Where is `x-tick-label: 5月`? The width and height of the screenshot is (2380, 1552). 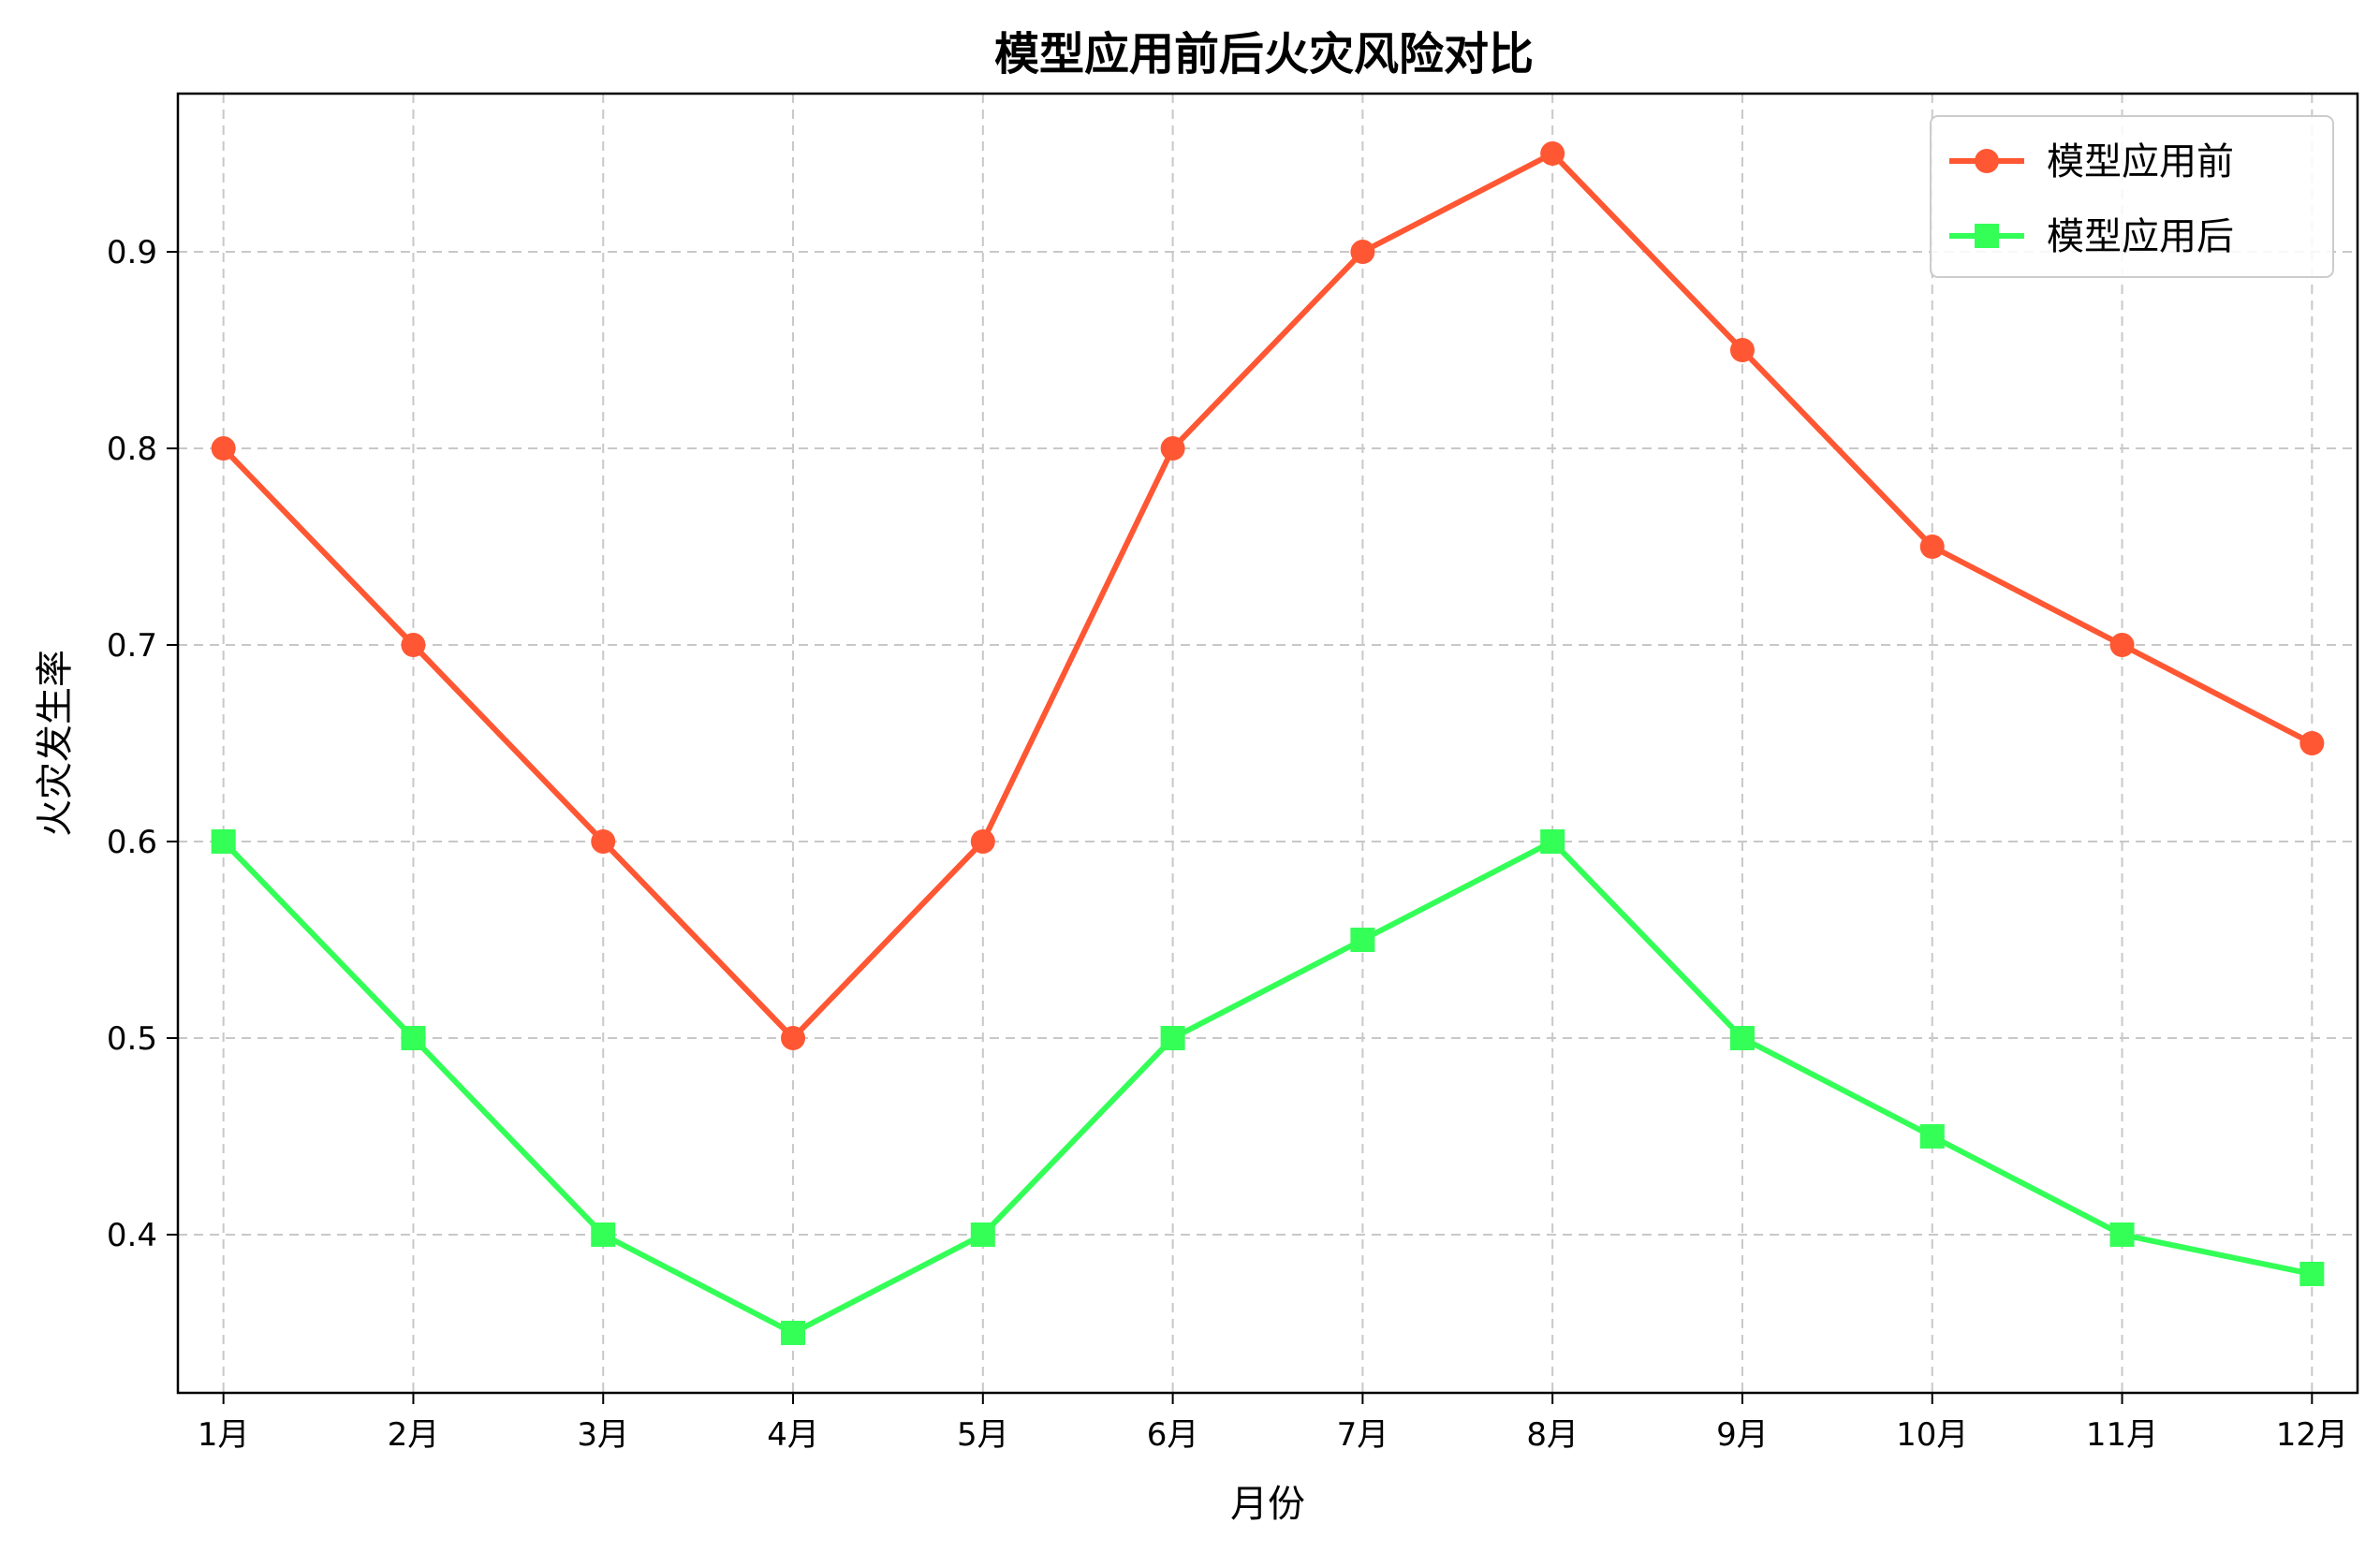
x-tick-label: 5月 is located at coordinates (983, 1435).